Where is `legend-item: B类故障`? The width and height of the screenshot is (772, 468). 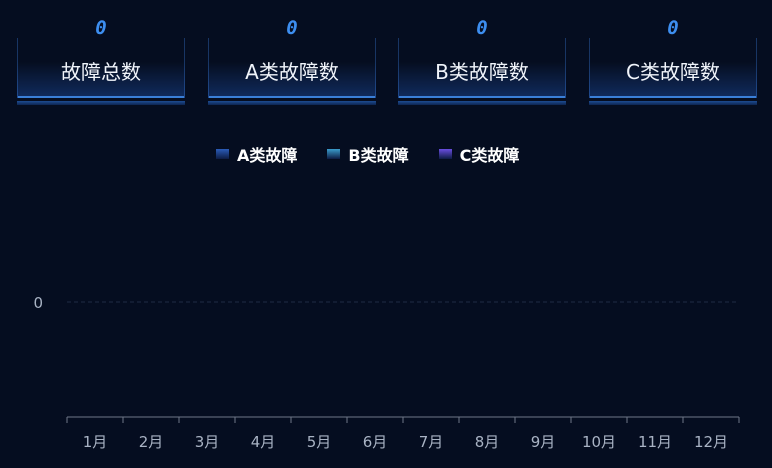
legend-item: B类故障 is located at coordinates (368, 154).